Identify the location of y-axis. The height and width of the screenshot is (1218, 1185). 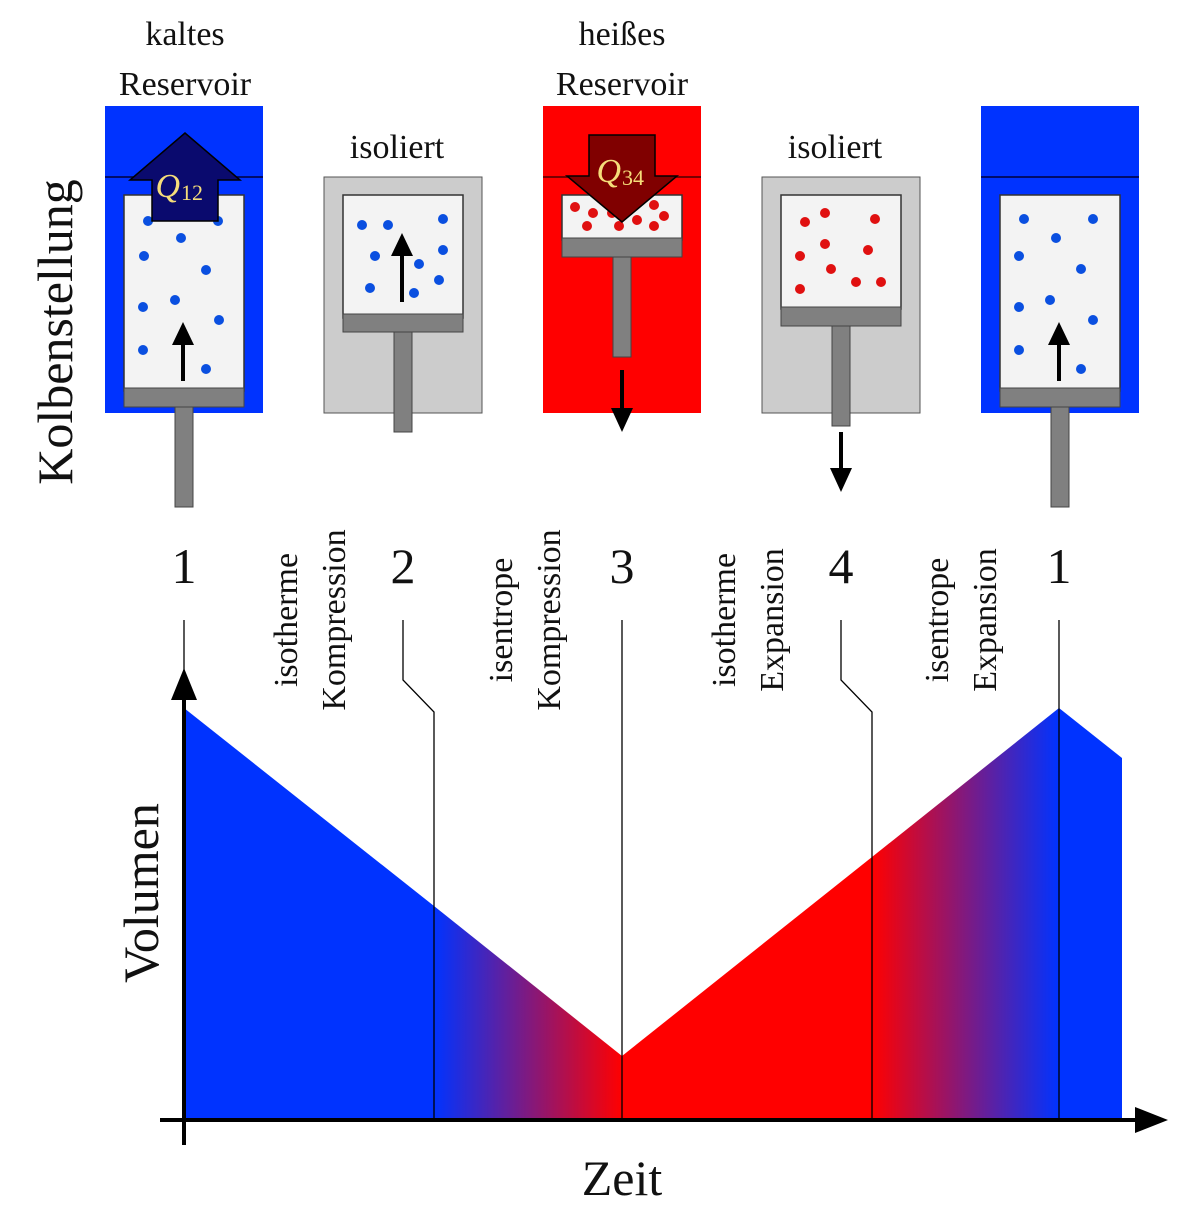
(184, 906).